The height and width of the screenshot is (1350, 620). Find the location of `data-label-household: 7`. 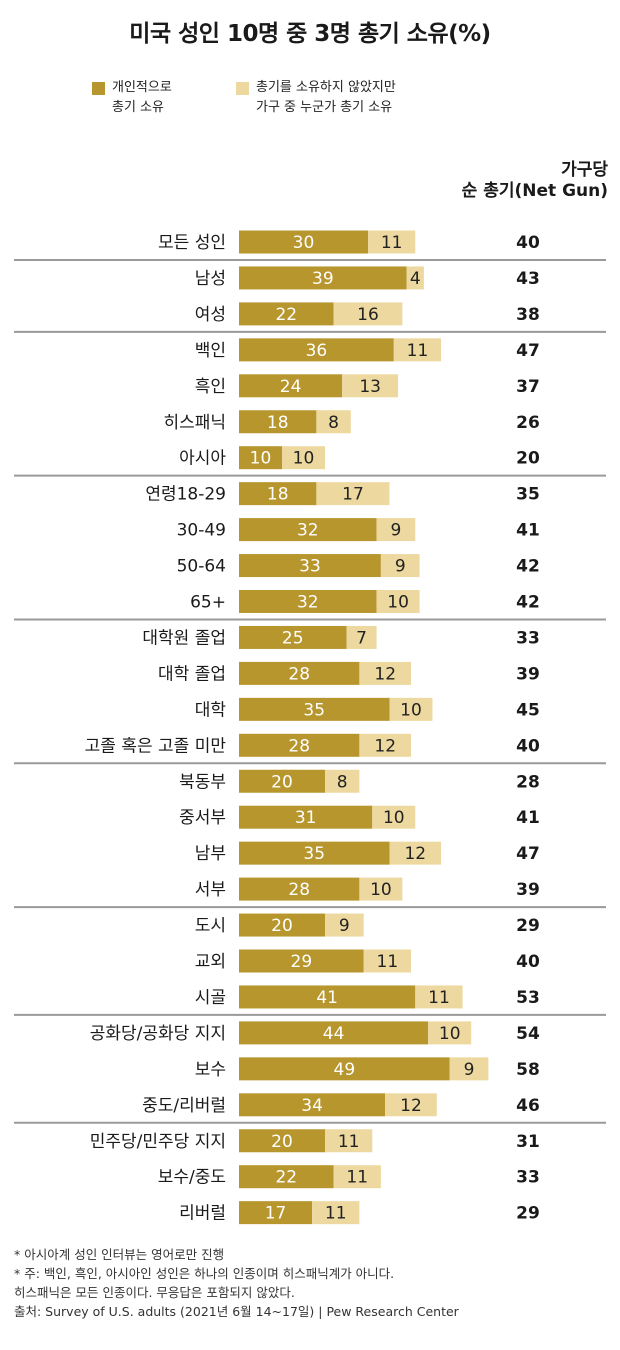

data-label-household: 7 is located at coordinates (361, 638).